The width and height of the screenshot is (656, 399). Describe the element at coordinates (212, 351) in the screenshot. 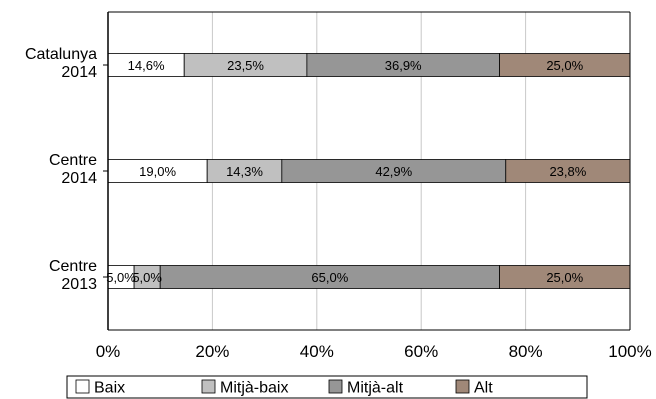

I see `x-tick-label: 20%` at that location.